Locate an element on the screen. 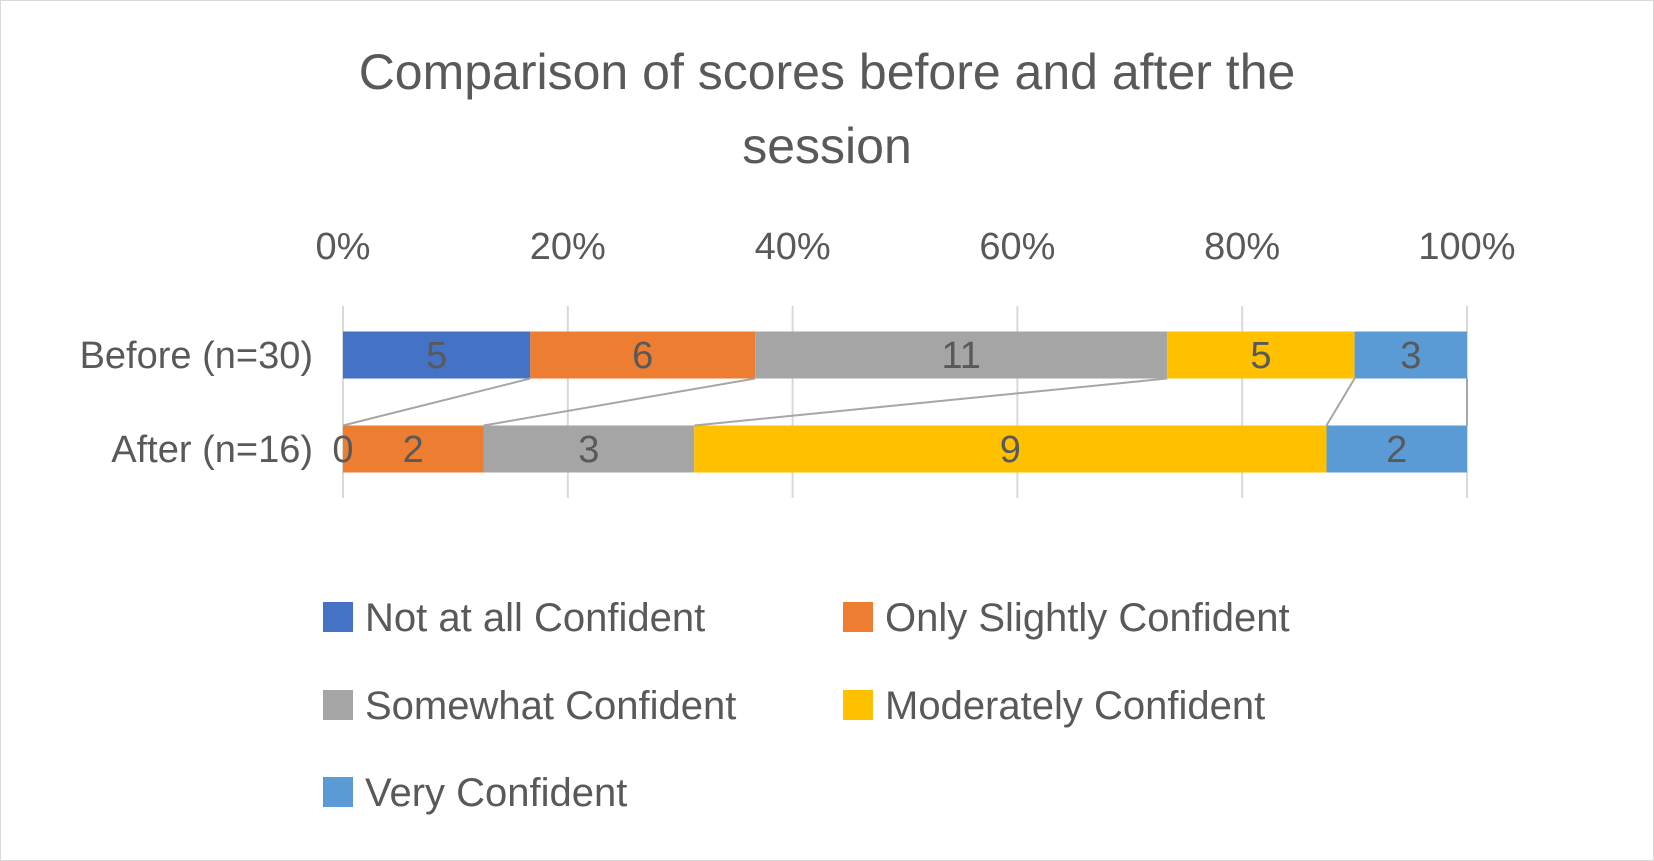 The image size is (1654, 861). data-label: 6 is located at coordinates (642, 356).